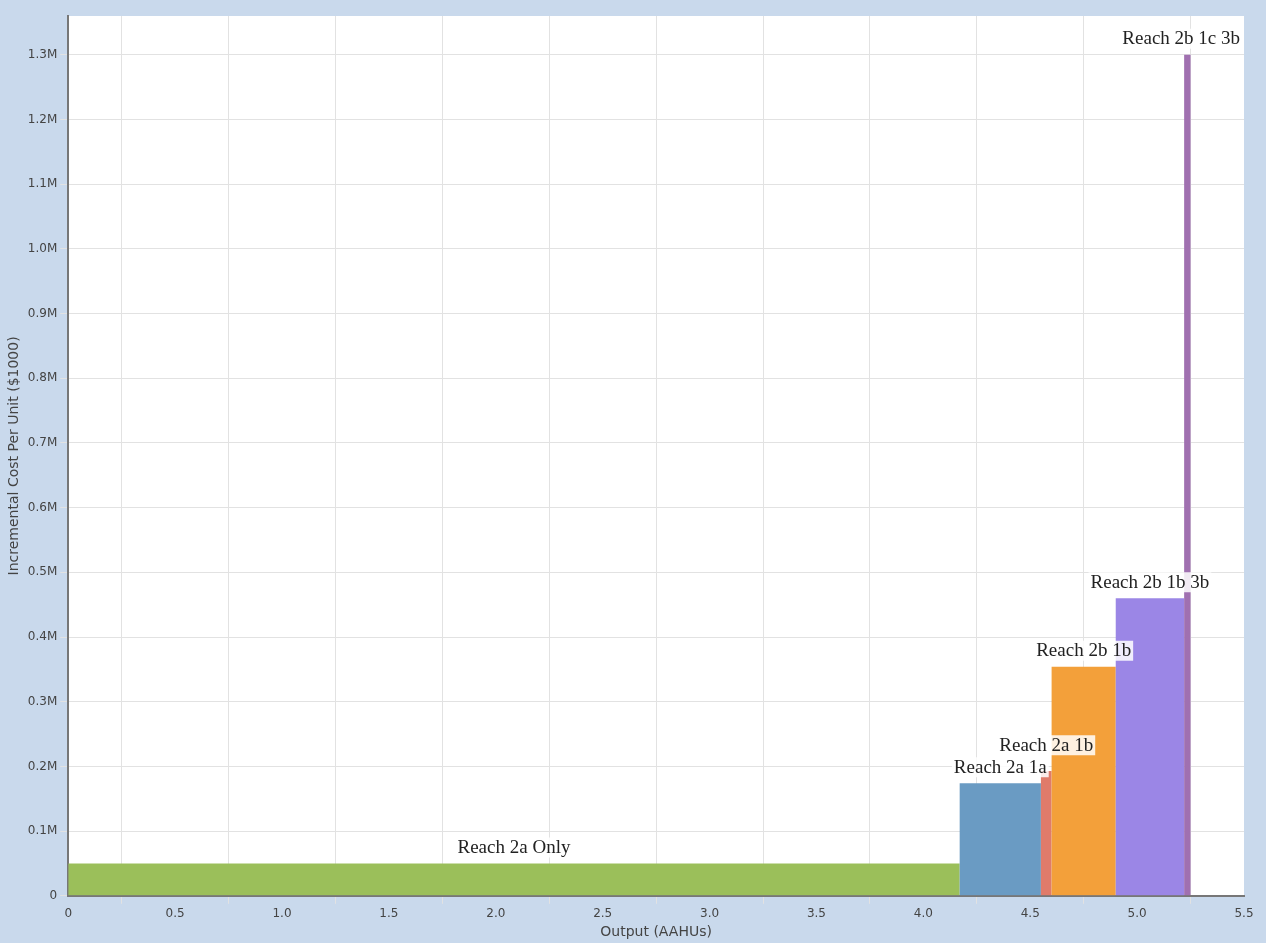  What do you see at coordinates (42, 442) in the screenshot?
I see `y-tick-label: 0.7M` at bounding box center [42, 442].